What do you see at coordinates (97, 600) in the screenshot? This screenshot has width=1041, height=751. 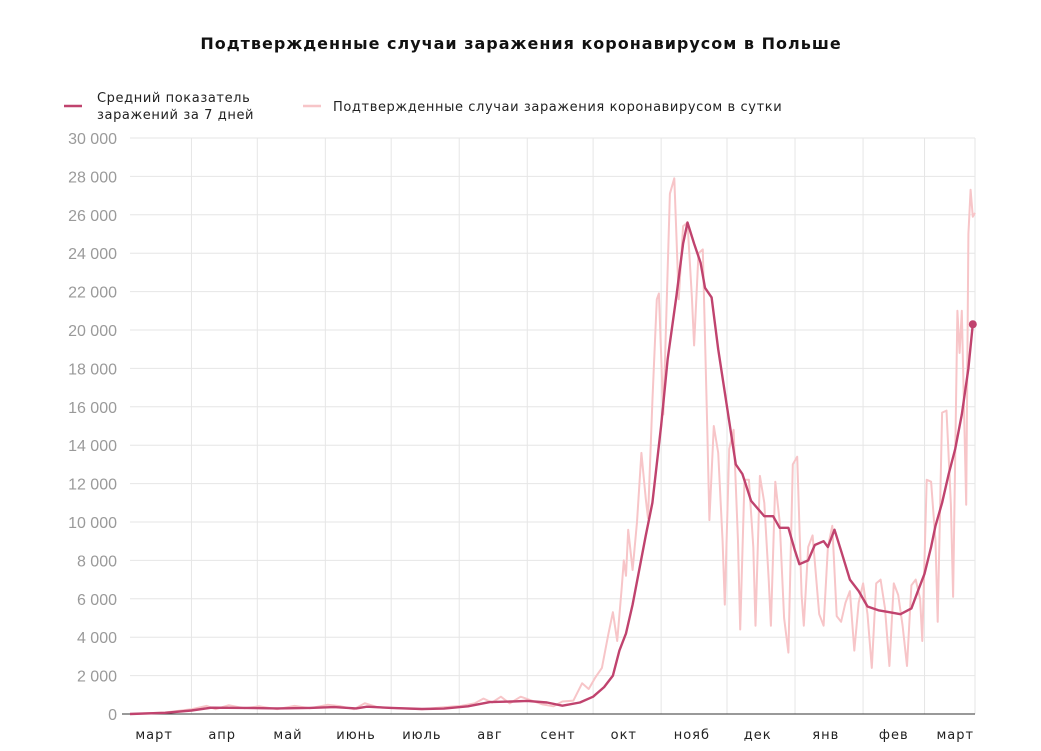 I see `y-tick-label: 6 000` at bounding box center [97, 600].